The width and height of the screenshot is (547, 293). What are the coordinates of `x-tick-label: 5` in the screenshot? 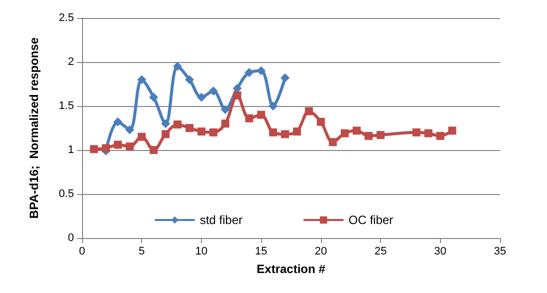 It's located at (141, 252).